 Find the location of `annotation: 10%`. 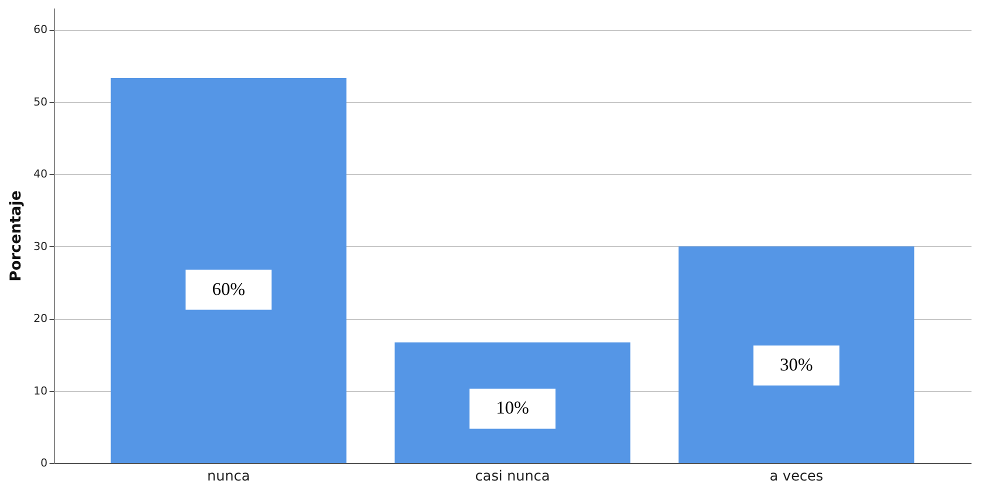

annotation: 10% is located at coordinates (512, 408).